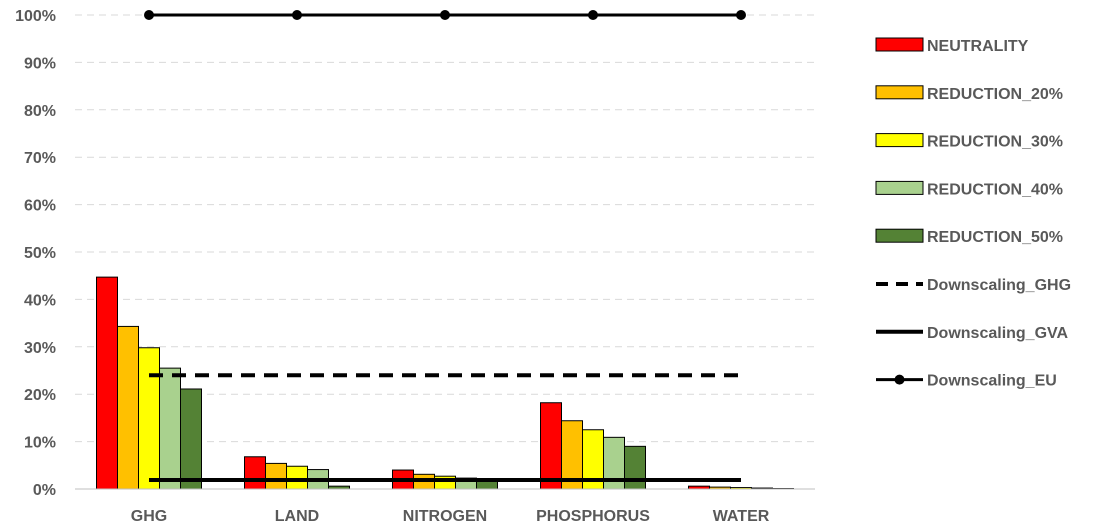  Describe the element at coordinates (40, 443) in the screenshot. I see `y-tick-label: 10%` at that location.